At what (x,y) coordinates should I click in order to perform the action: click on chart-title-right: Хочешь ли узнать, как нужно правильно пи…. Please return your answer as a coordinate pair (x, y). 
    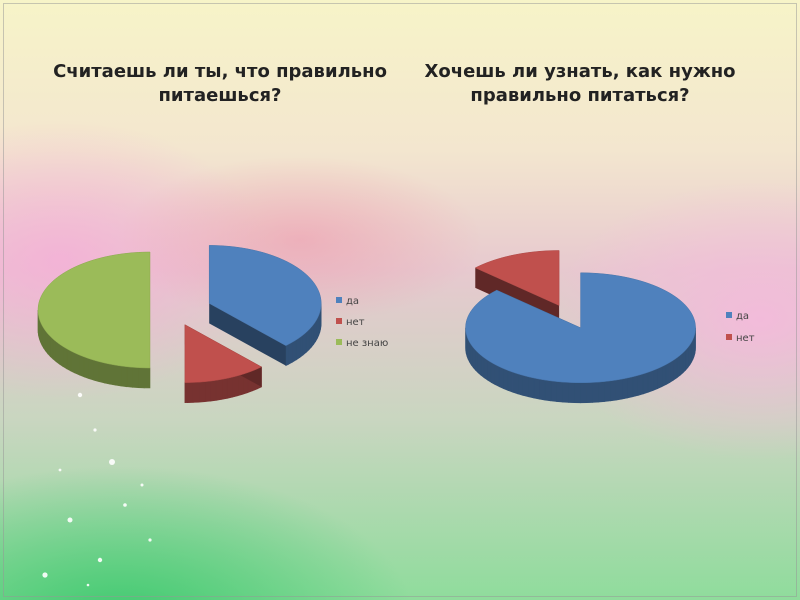
    Looking at the image, I should click on (580, 83).